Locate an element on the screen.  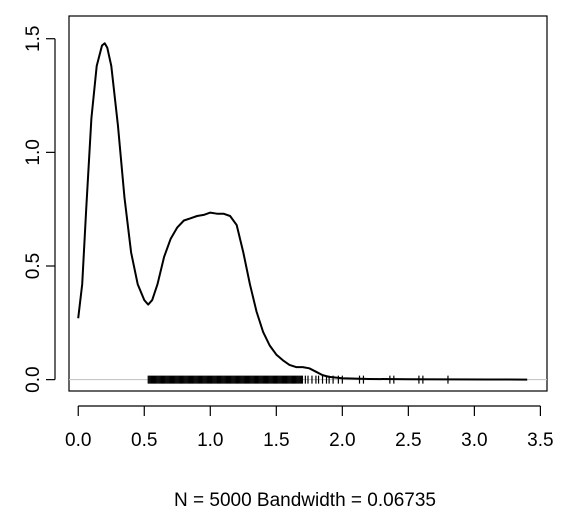
y-tick-label: 0.0 is located at coordinates (33, 379).